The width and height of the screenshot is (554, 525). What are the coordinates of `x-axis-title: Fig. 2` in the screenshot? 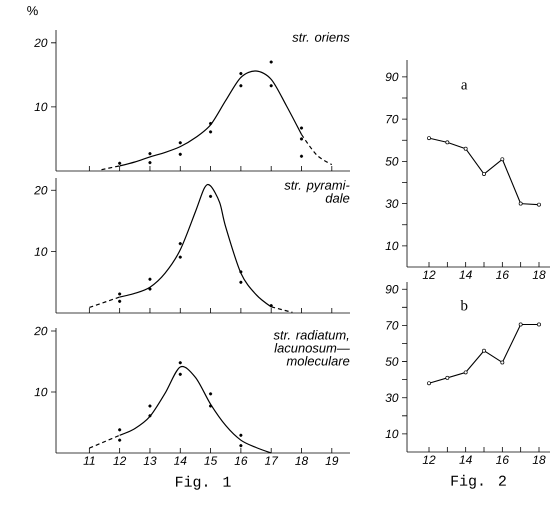 It's located at (479, 481).